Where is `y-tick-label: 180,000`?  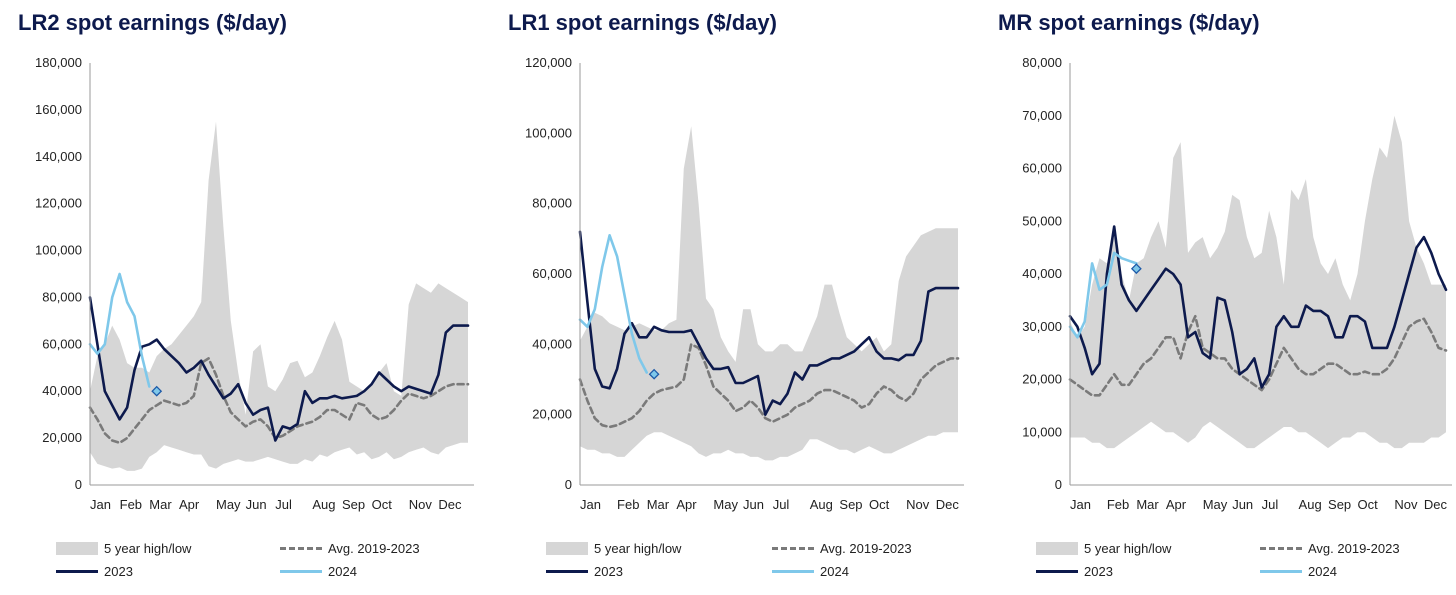
y-tick-label: 180,000 is located at coordinates (58, 62).